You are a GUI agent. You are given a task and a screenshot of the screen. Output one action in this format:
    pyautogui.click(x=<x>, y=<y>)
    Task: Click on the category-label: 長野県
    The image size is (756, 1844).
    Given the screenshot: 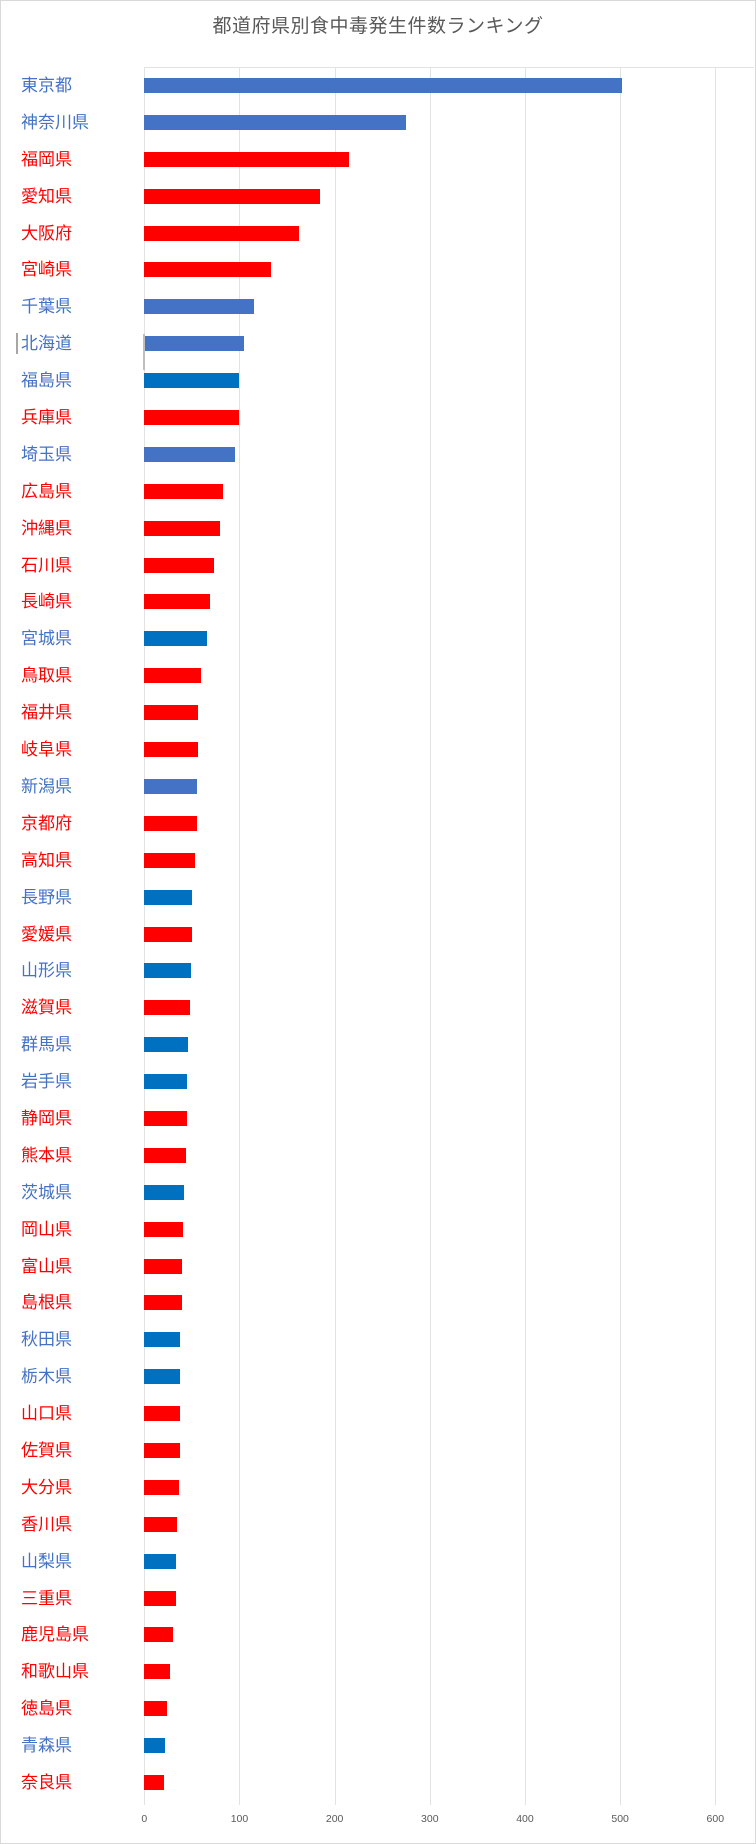 What is the action you would take?
    pyautogui.click(x=46, y=897)
    